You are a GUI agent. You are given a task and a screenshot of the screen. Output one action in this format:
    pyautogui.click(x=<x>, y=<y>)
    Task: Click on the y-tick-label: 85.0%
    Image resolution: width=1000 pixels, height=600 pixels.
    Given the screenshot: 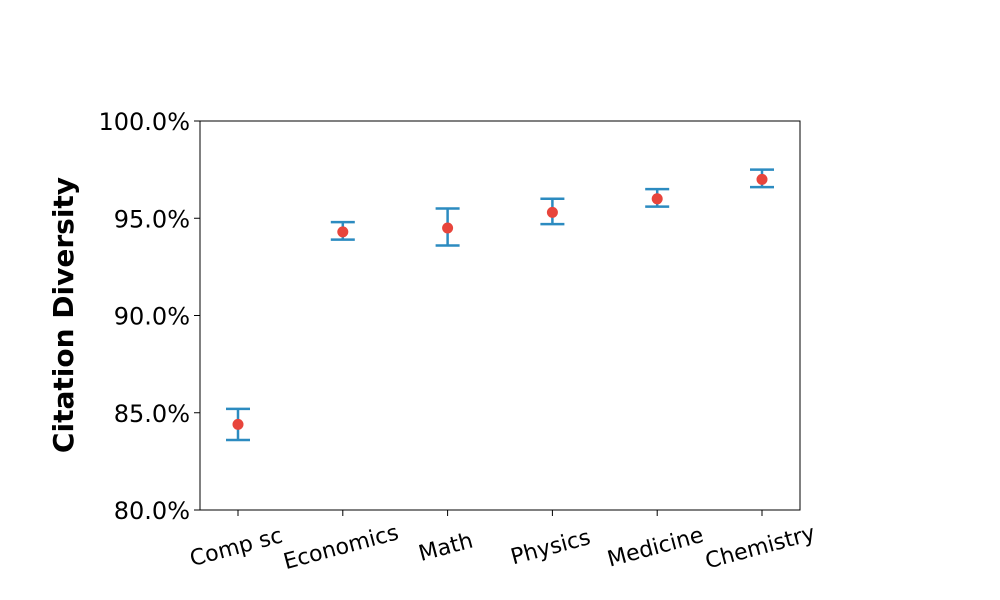 What is the action you would take?
    pyautogui.click(x=152, y=414)
    